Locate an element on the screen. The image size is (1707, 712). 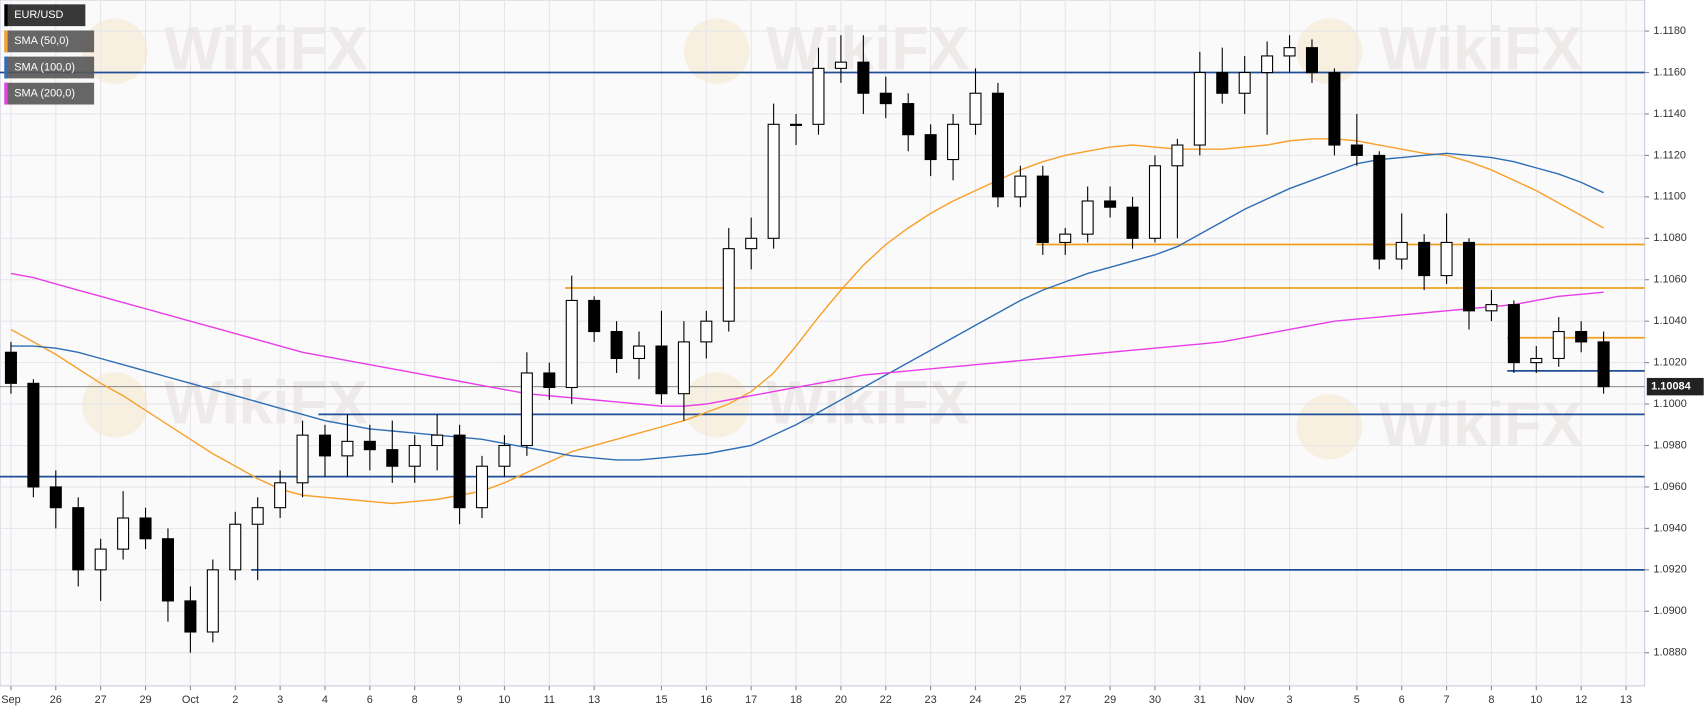
y-tick-label: 1.1100 is located at coordinates (1669, 197).